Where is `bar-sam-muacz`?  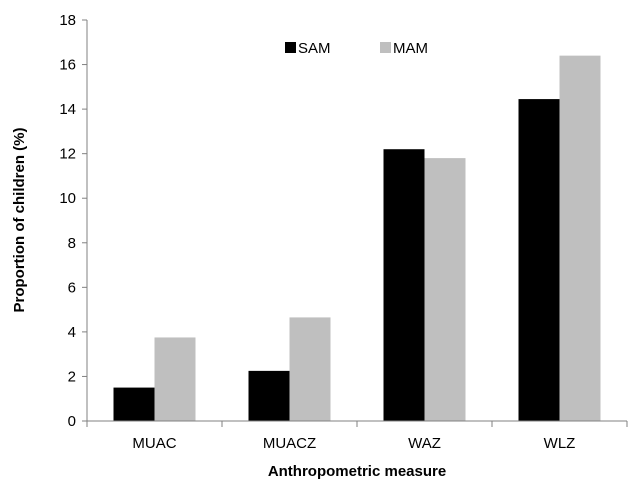 bar-sam-muacz is located at coordinates (269, 395).